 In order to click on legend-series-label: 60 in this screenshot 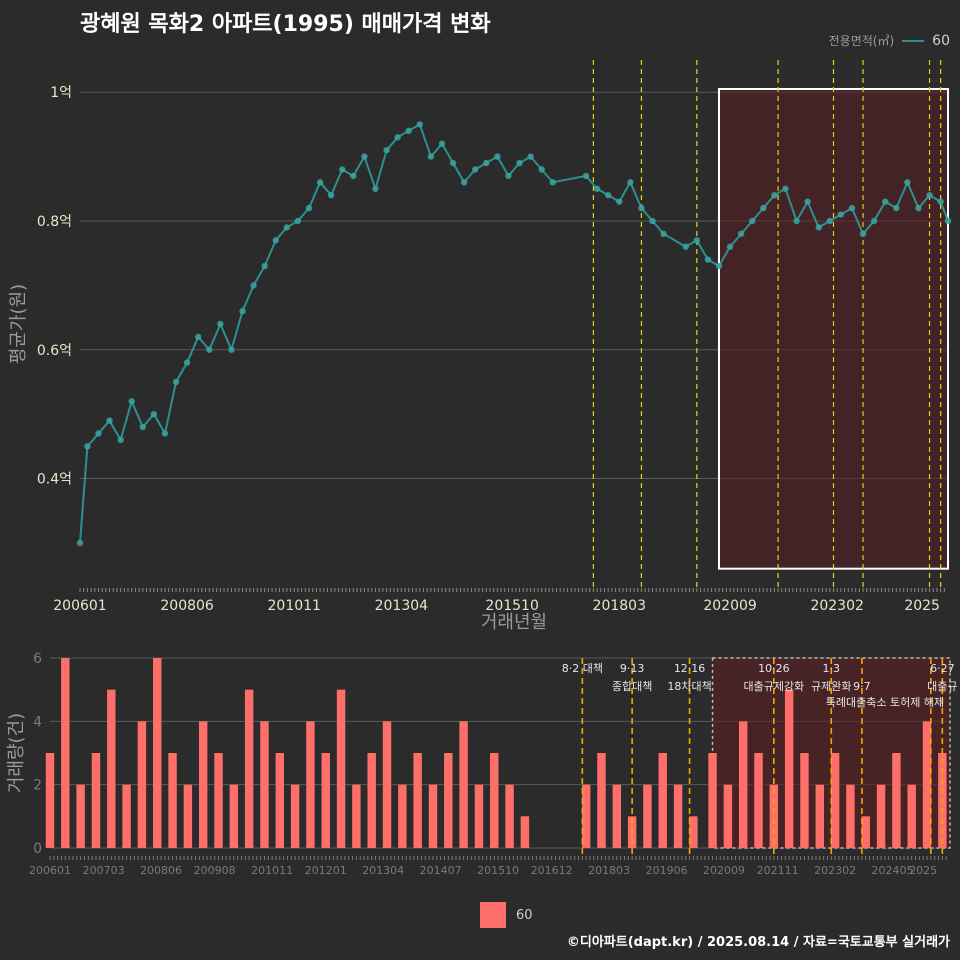, I will do `click(941, 40)`.